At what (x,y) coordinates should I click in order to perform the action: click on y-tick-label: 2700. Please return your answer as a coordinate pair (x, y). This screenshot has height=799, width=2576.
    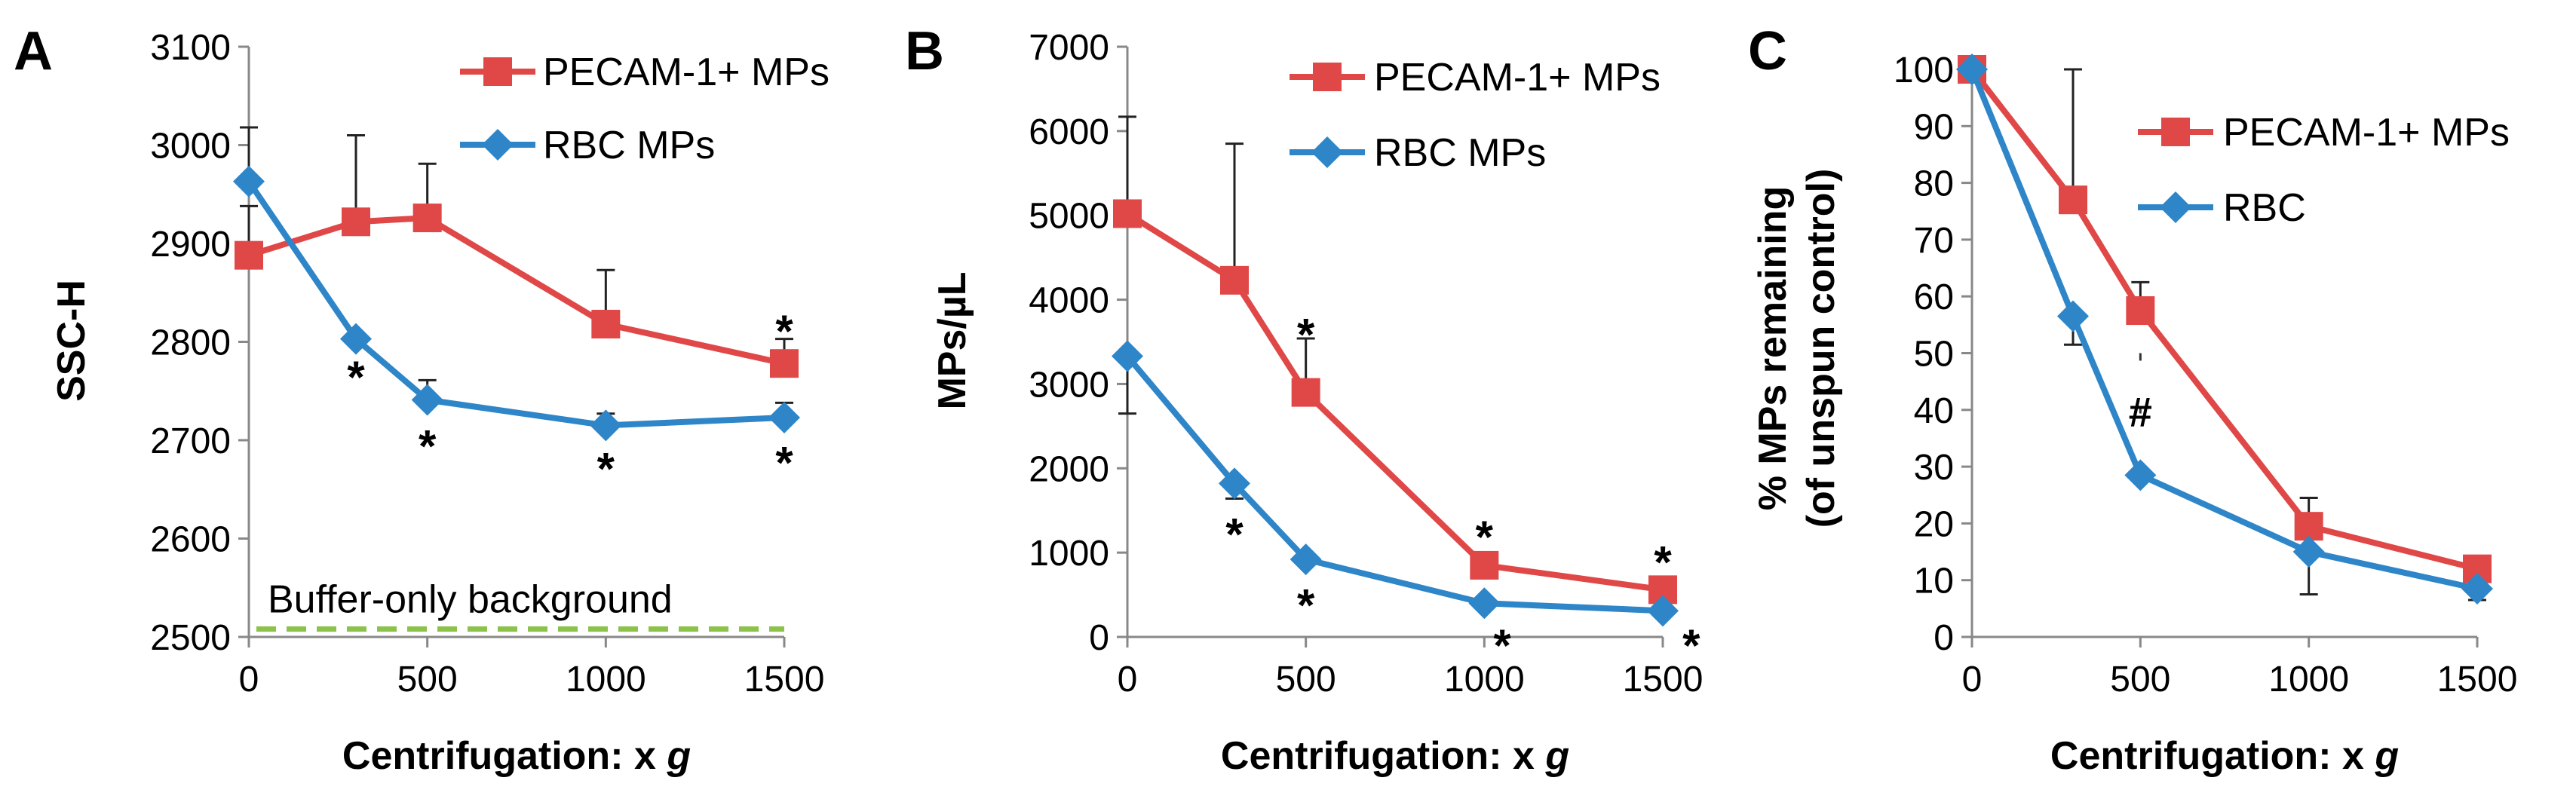
    Looking at the image, I should click on (190, 441).